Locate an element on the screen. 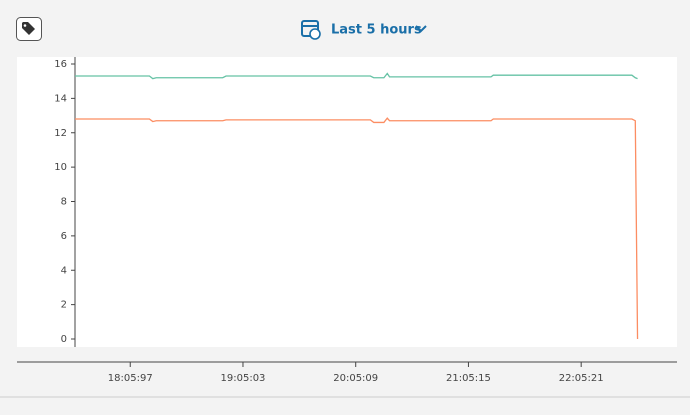 The image size is (690, 415). x-tick-label: 21:05:15 is located at coordinates (468, 378).